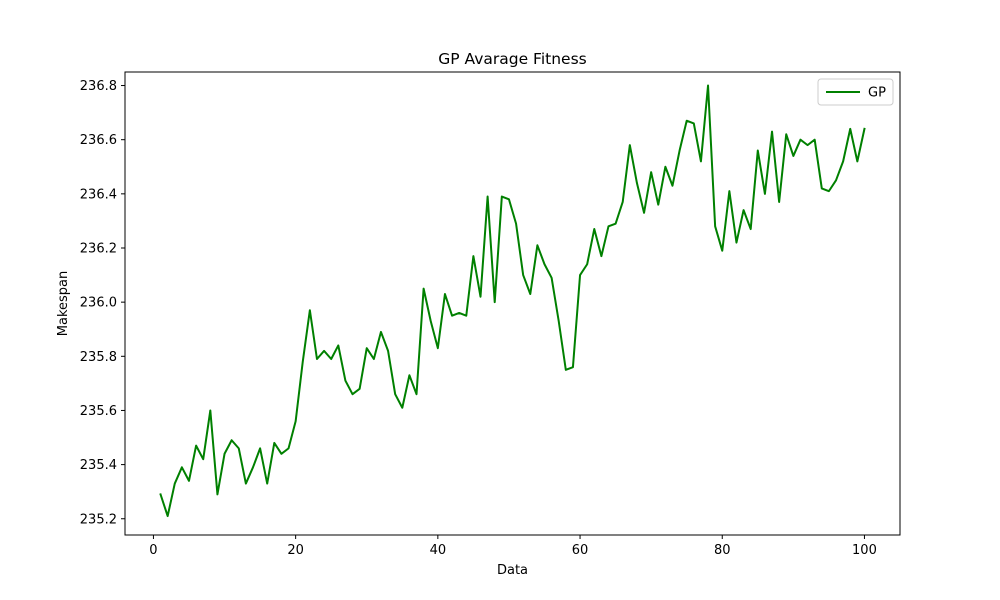 Image resolution: width=1000 pixels, height=600 pixels. What do you see at coordinates (98, 303) in the screenshot?
I see `y-tick-label: 236.0` at bounding box center [98, 303].